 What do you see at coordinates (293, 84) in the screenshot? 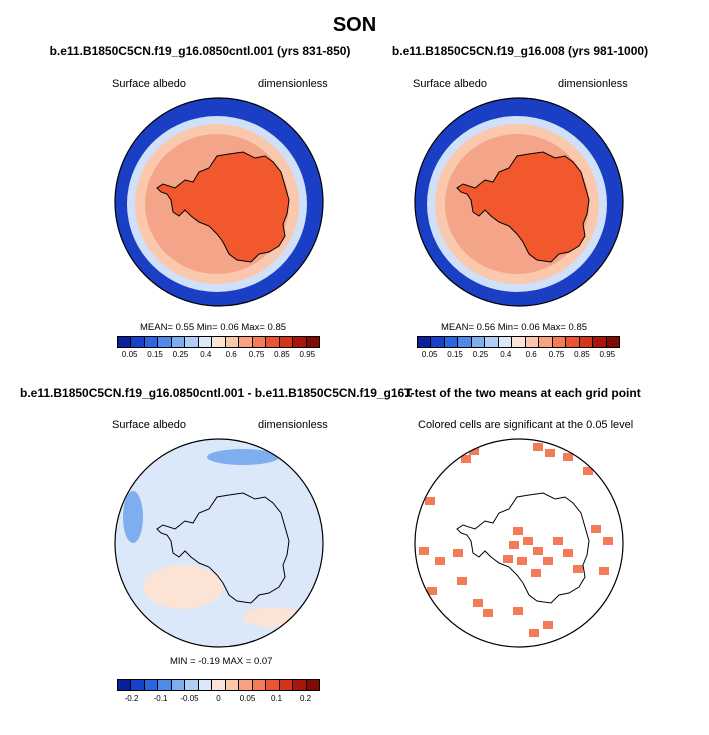
I see `panel-1-units-label: dimensionless` at bounding box center [293, 84].